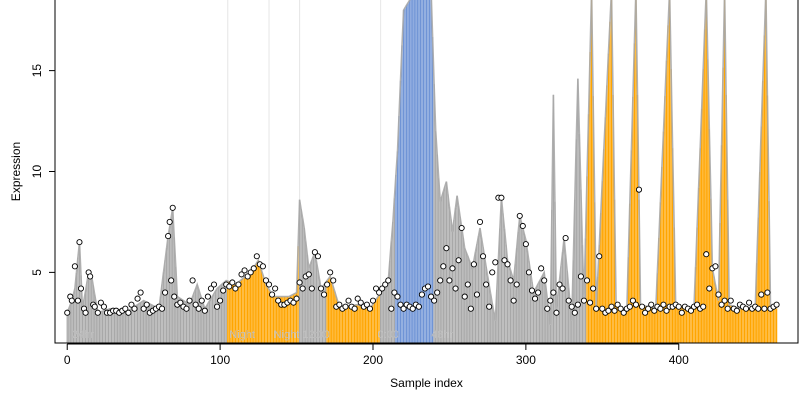  Describe the element at coordinates (43, 170) in the screenshot. I see `y-axis: 5 10 15` at that location.